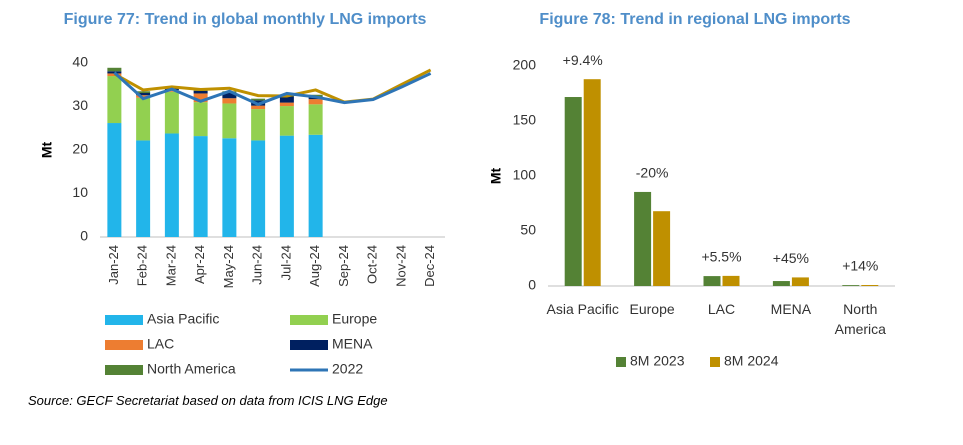 The width and height of the screenshot is (963, 445). Describe the element at coordinates (429, 266) in the screenshot. I see `x-tick-label: Dec-24` at that location.